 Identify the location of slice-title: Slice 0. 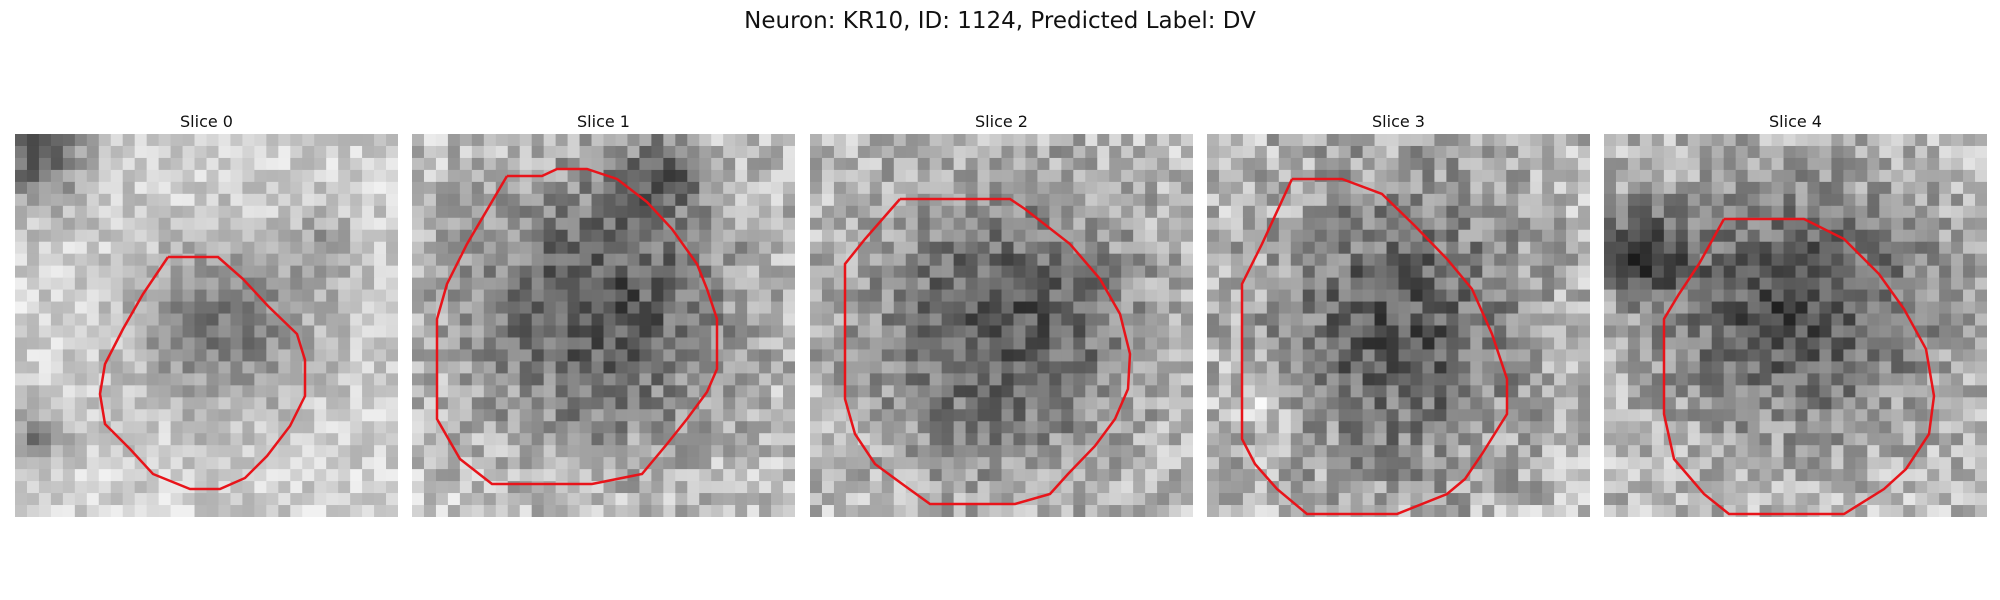
(206, 121).